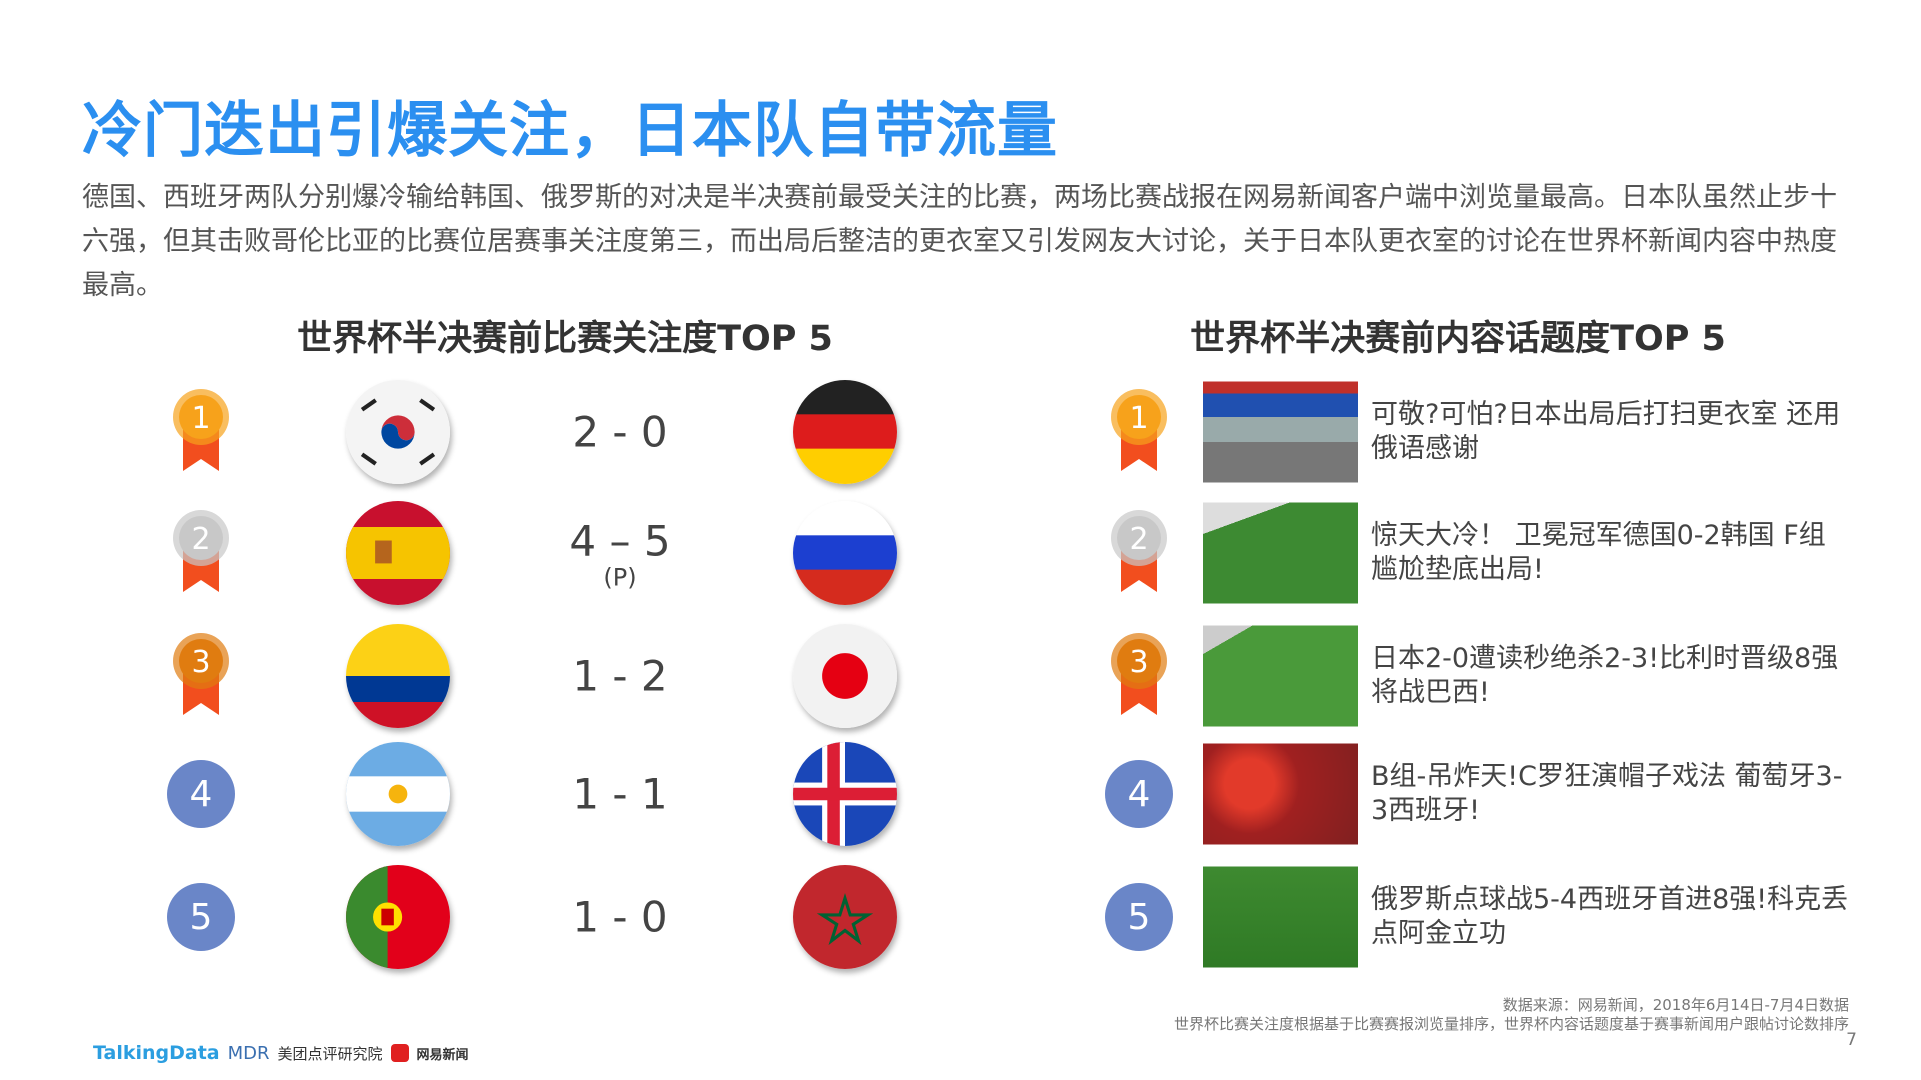 This screenshot has height=1080, width=1921. Describe the element at coordinates (398, 794) in the screenshot. I see `flag-argentina-icon` at that location.